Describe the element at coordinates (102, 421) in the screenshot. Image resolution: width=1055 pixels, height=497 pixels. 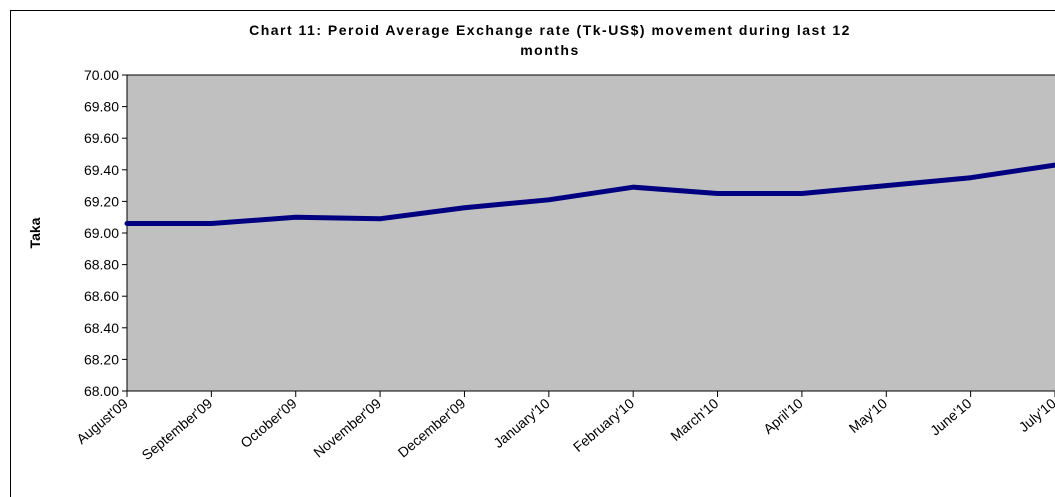
I see `x-tick-label: August'09` at that location.